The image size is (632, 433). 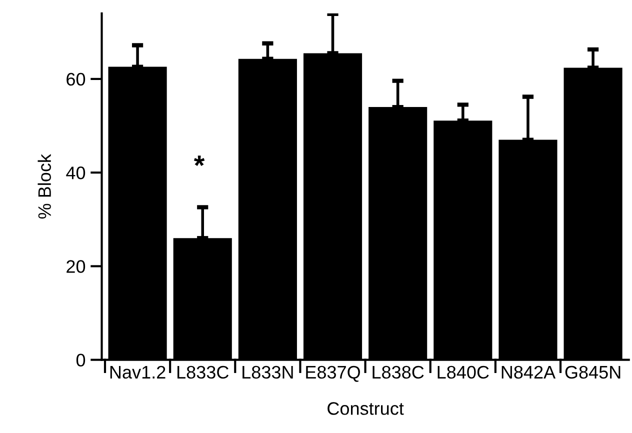 I want to click on x-tick-label: L840C, so click(x=463, y=372).